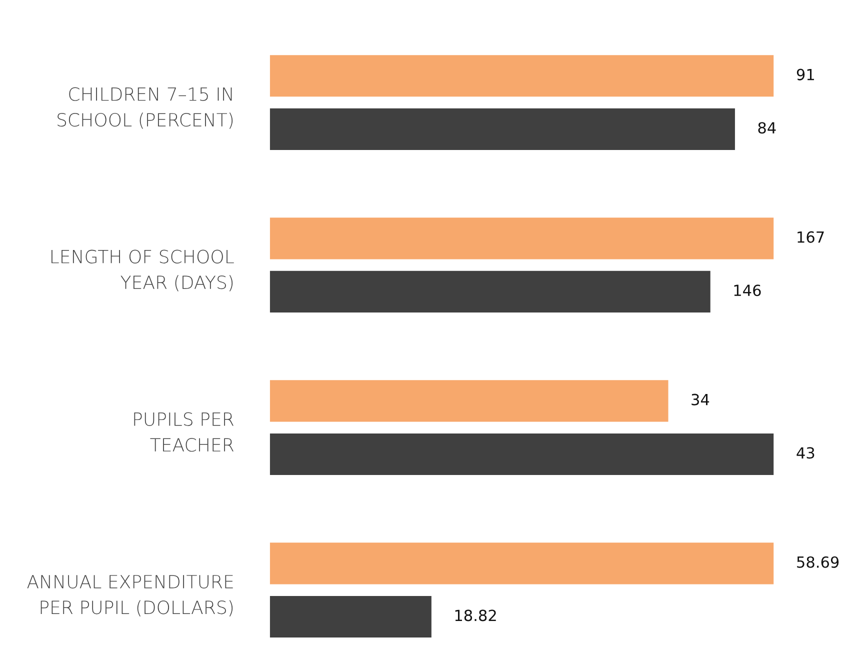 This screenshot has height=660, width=854. What do you see at coordinates (805, 453) in the screenshot?
I see `data-label: 43` at bounding box center [805, 453].